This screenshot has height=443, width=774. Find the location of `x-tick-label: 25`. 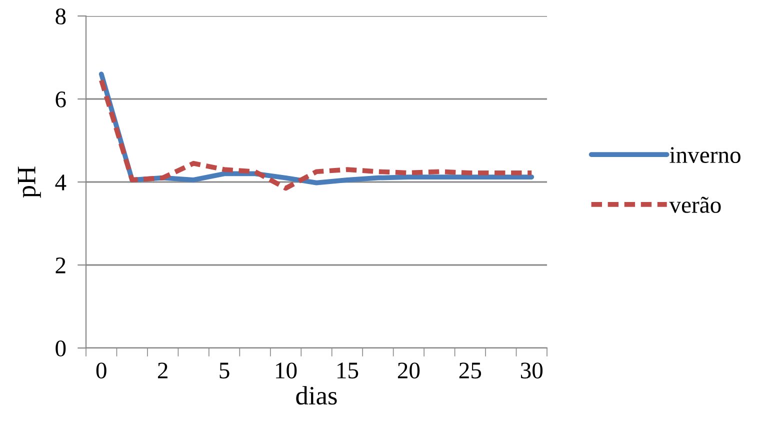

x-tick-label: 25 is located at coordinates (470, 370).